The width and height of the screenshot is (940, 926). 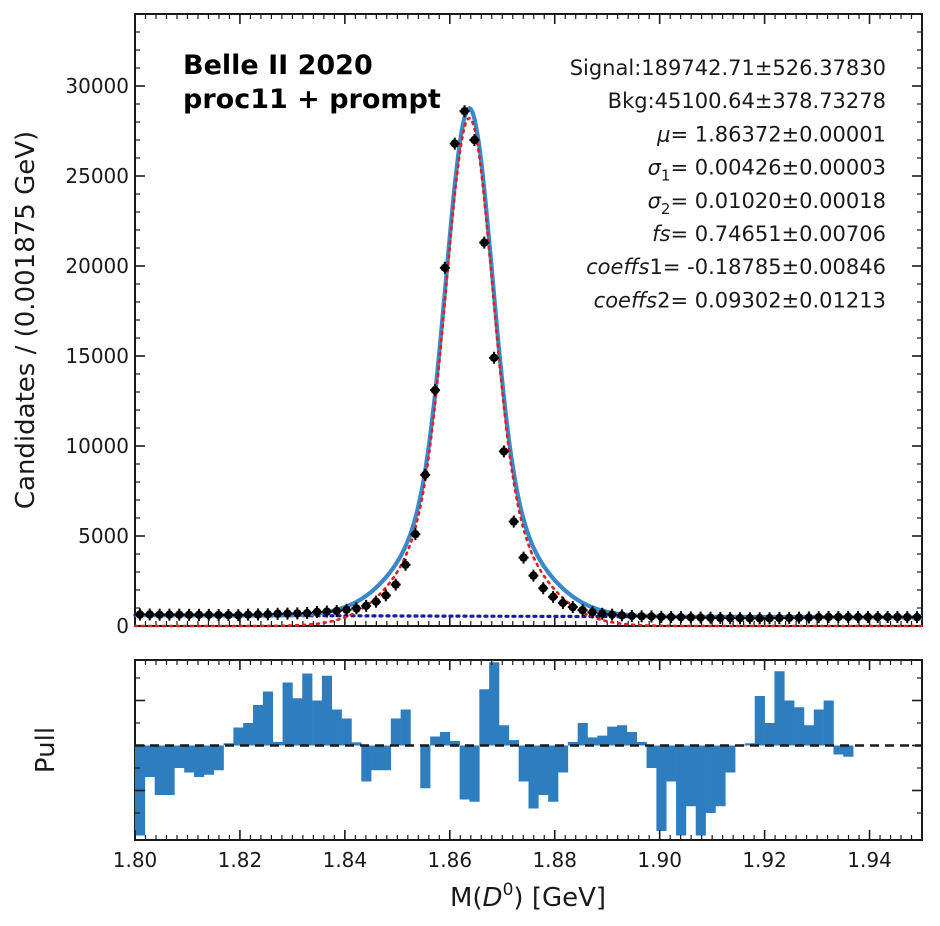 What do you see at coordinates (502, 860) in the screenshot?
I see `x-tick-labels: 1.80 1.82 1.84 1.86 1.88 1.90 1.92 1.94` at bounding box center [502, 860].